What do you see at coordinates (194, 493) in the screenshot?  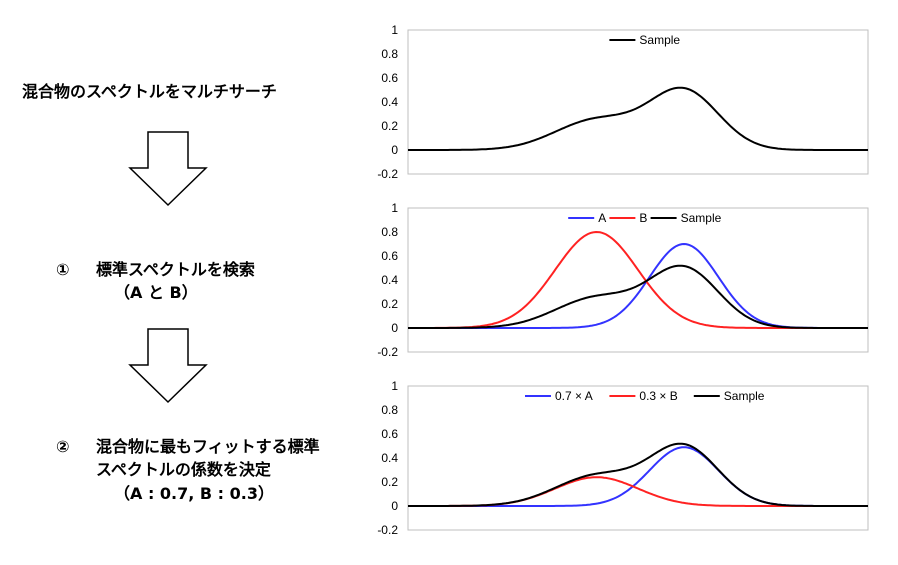 I see `step2-coefficients: （A : 0.7, B : 0.3）` at bounding box center [194, 493].